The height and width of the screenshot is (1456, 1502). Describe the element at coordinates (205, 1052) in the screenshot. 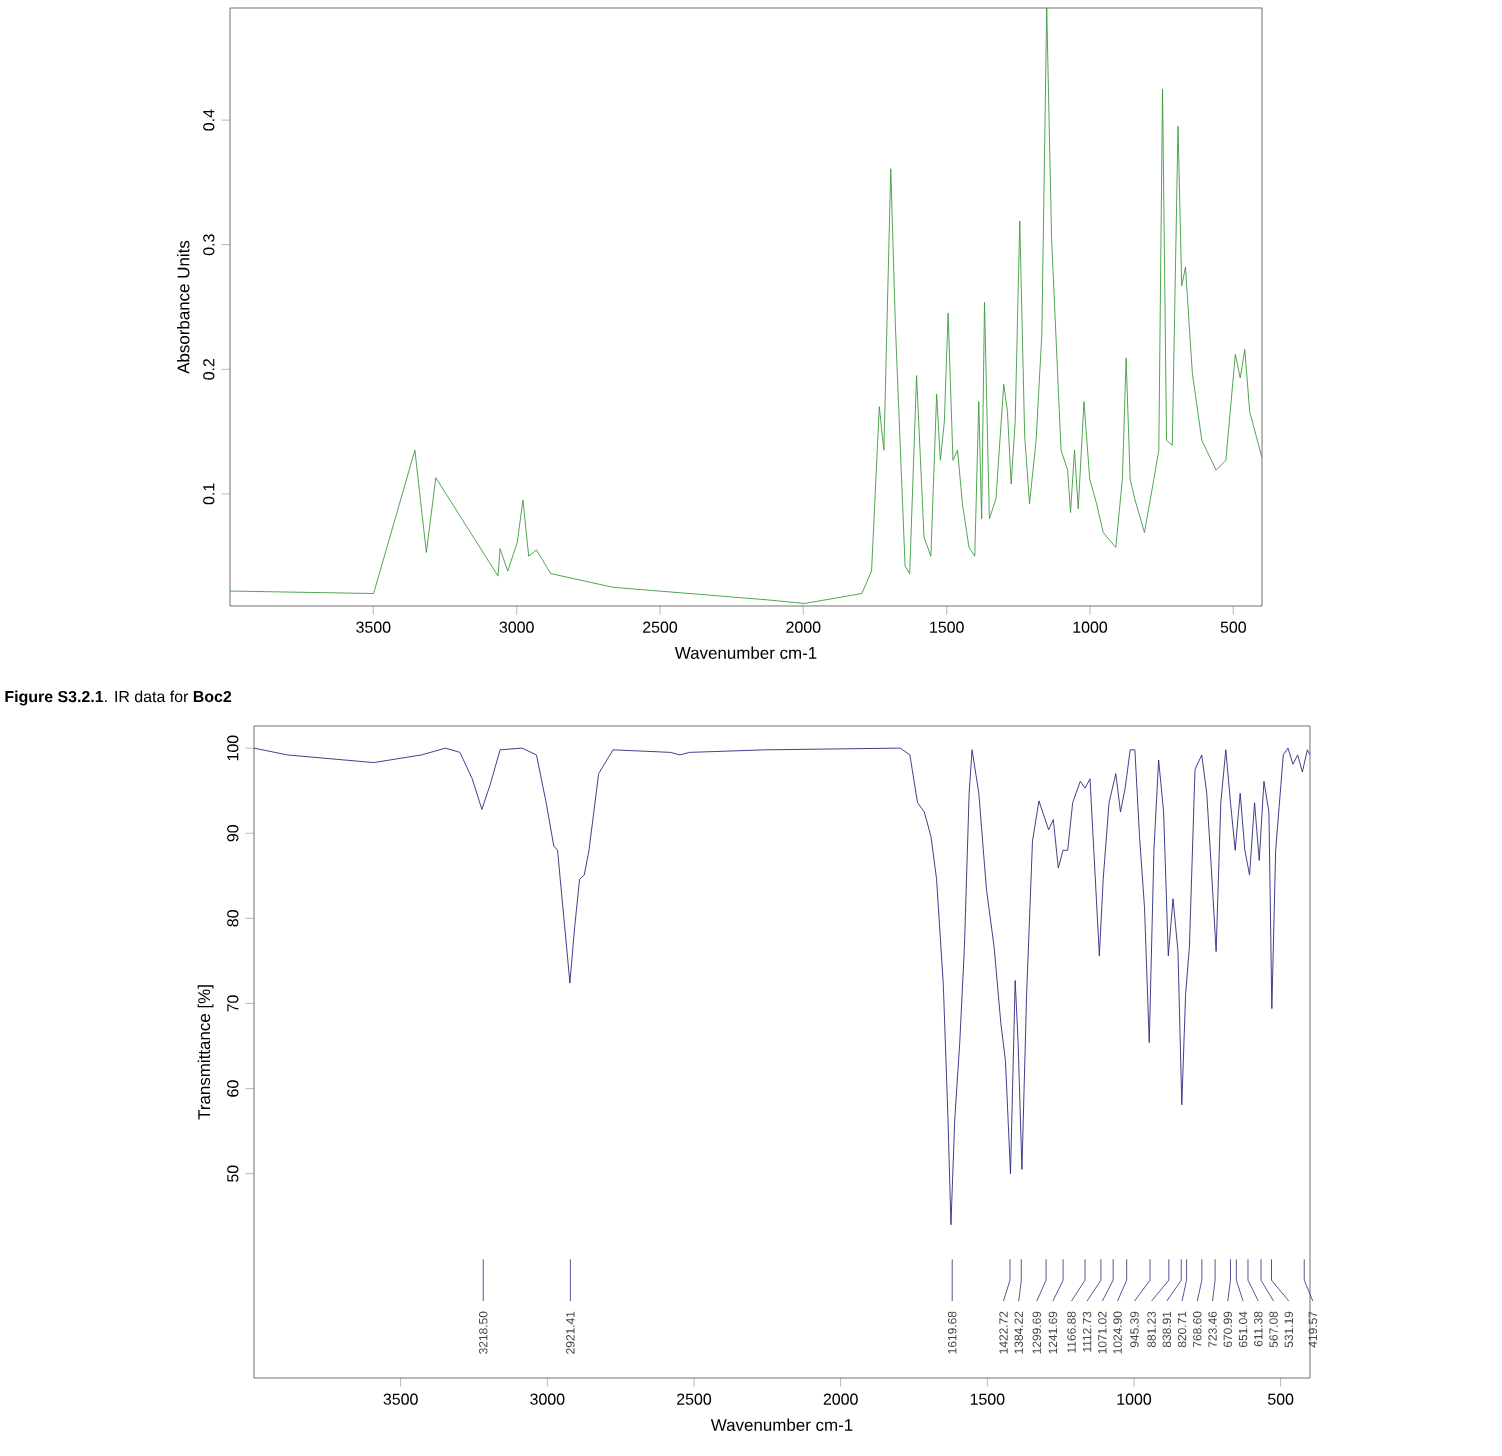

I see `y-axis-title: Transmittance [%]` at that location.